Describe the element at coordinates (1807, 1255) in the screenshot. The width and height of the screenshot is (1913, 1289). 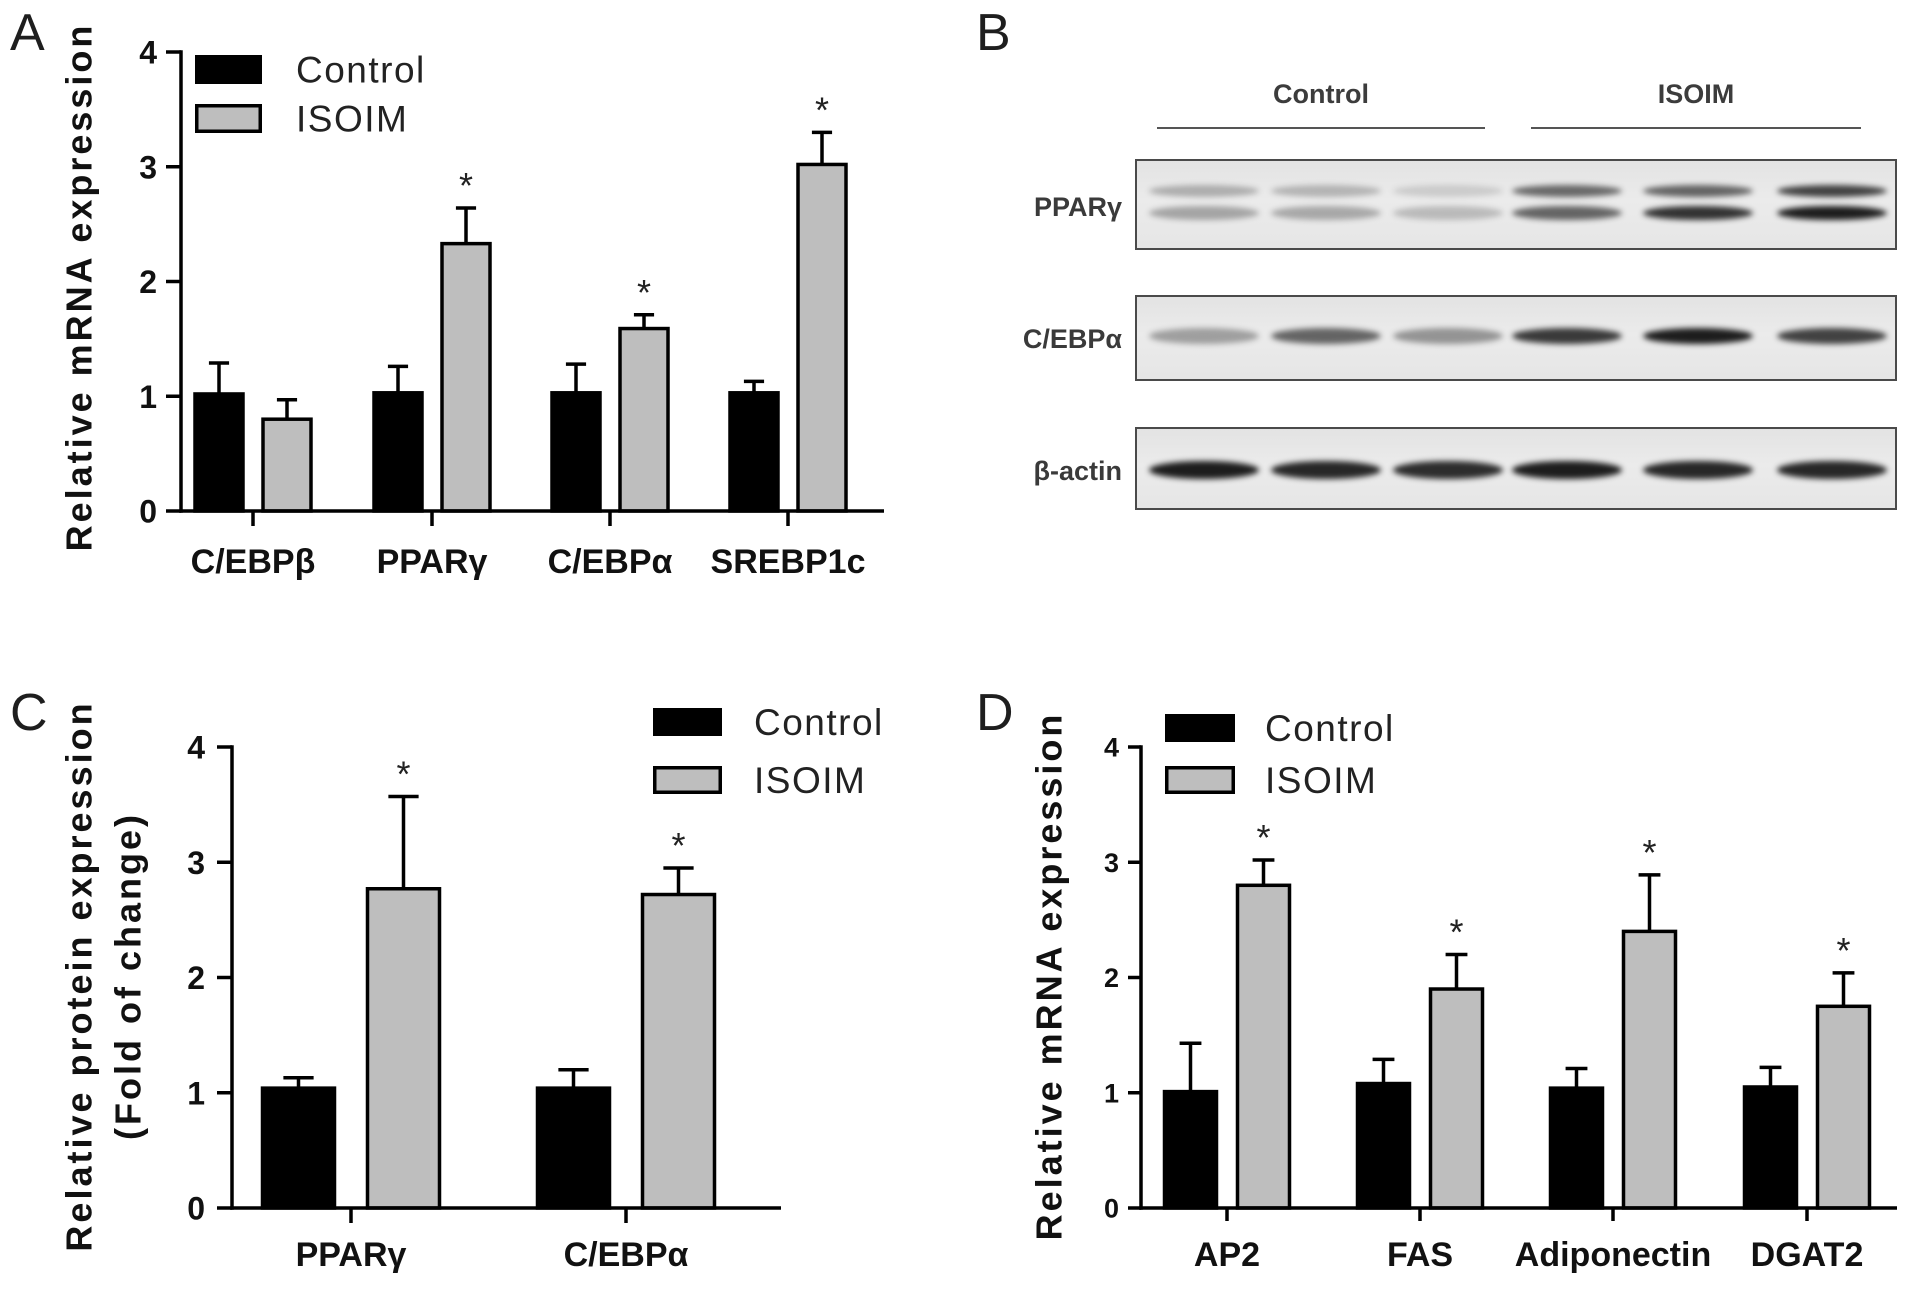
I see `x-tick-label: DGAT2` at that location.